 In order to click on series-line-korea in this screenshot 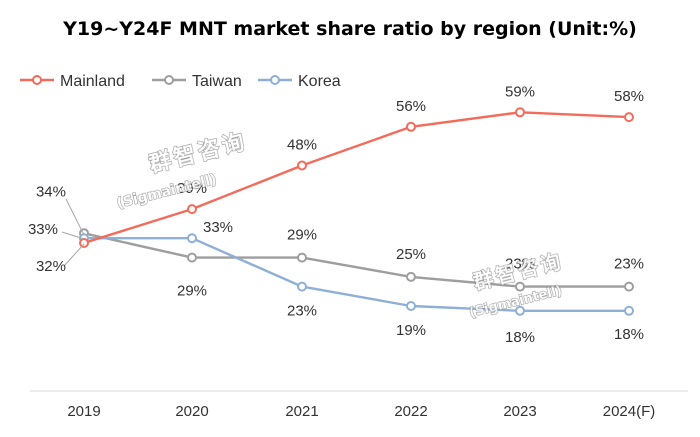, I will do `click(356, 274)`.